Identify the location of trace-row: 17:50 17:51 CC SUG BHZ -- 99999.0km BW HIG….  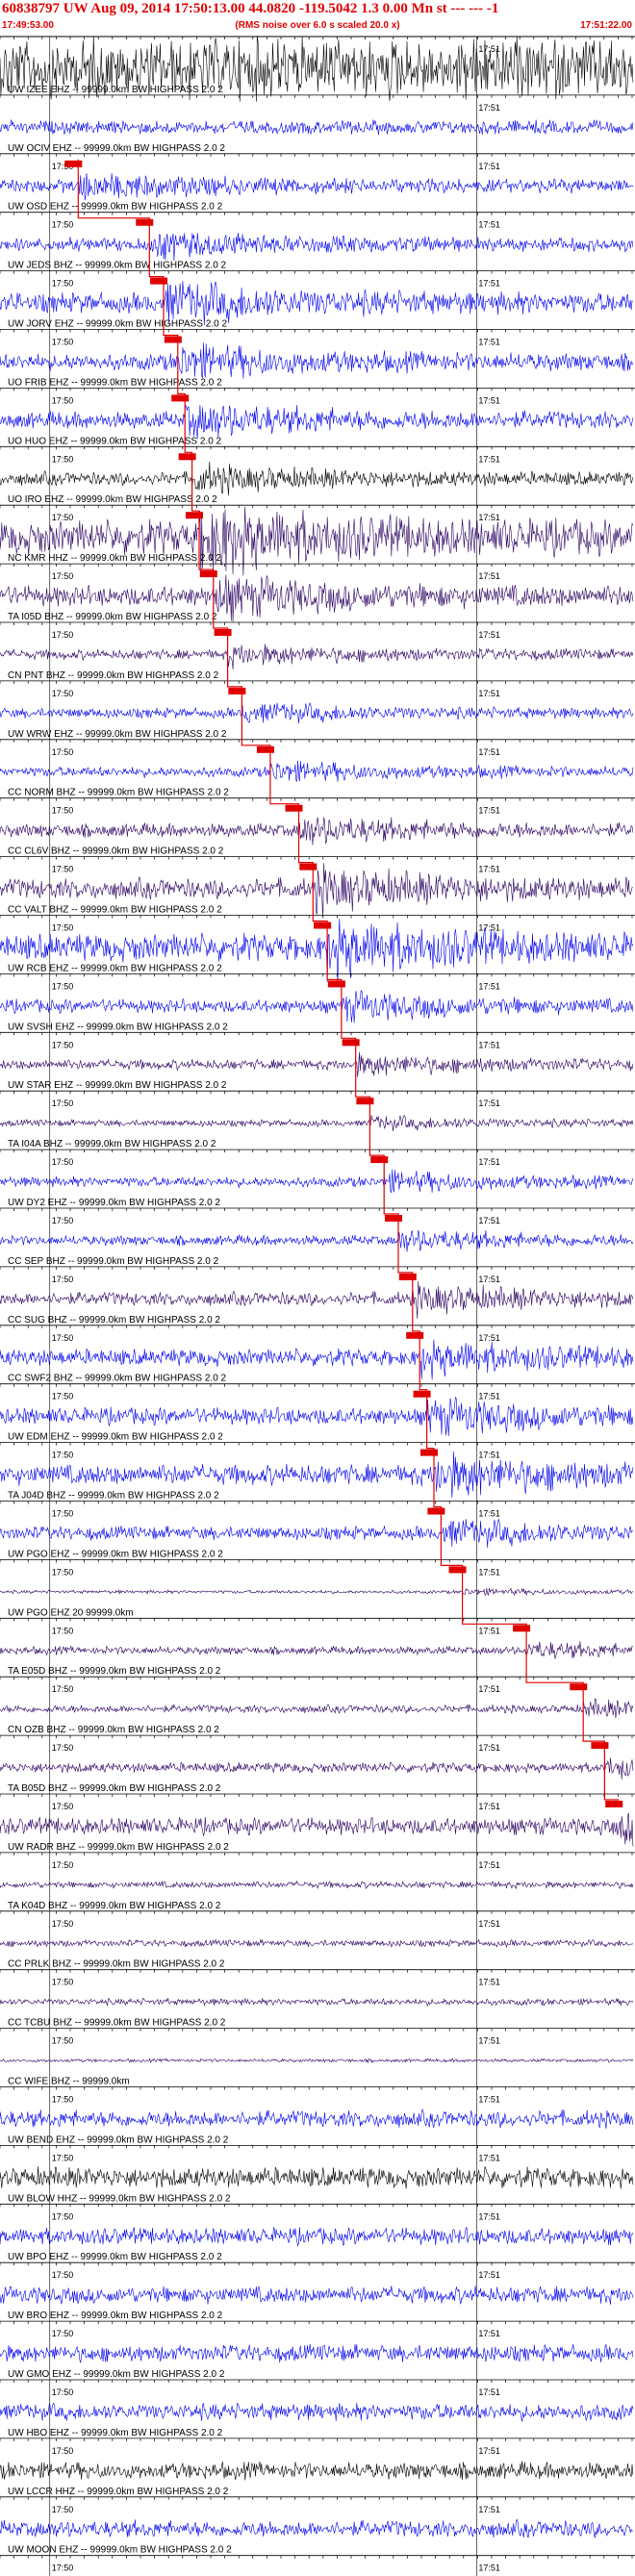
(317, 1296).